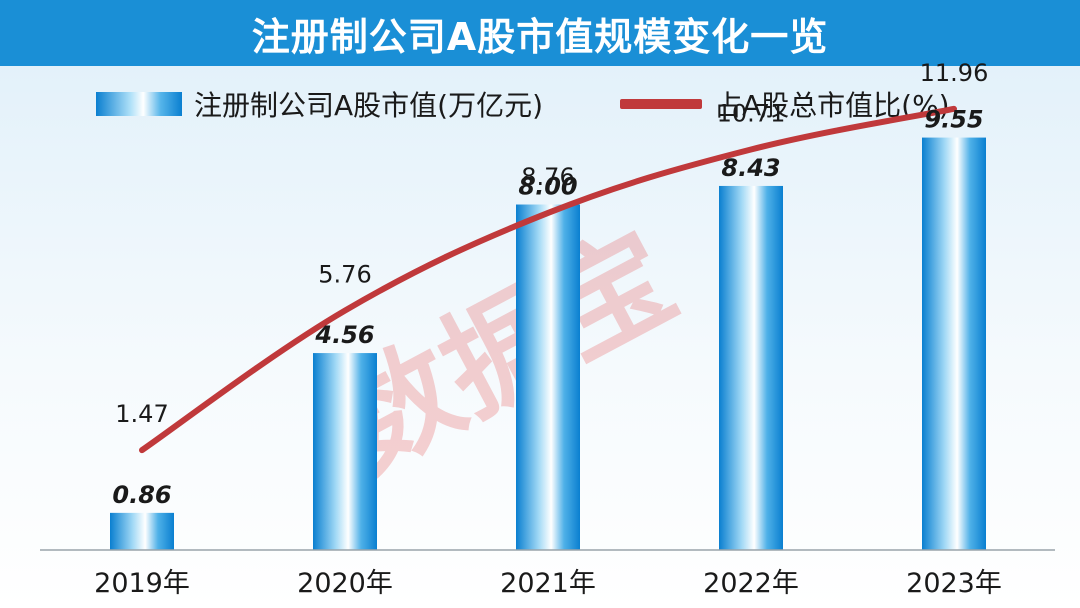 This screenshot has height=608, width=1080. I want to click on x-tick-label: 2019年, so click(142, 583).